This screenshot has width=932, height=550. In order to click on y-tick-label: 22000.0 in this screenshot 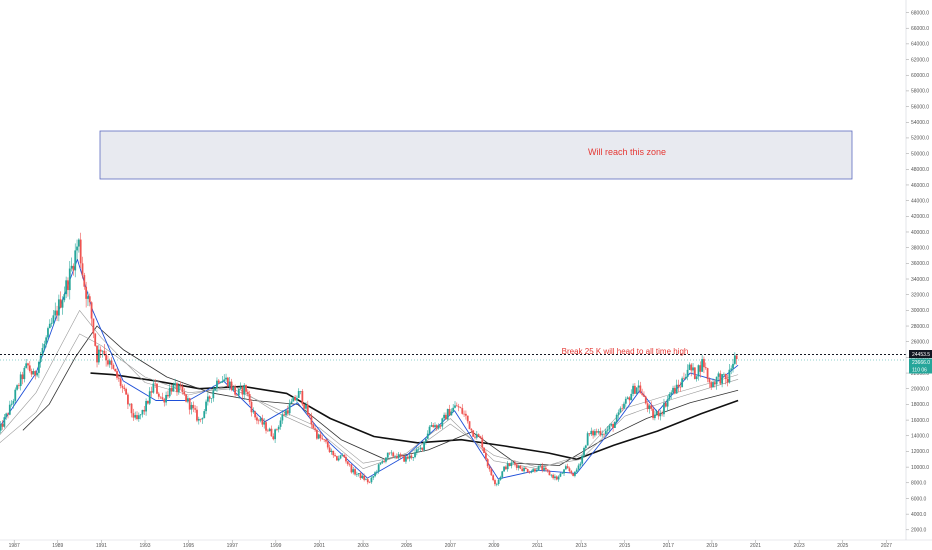, I will do `click(920, 374)`.